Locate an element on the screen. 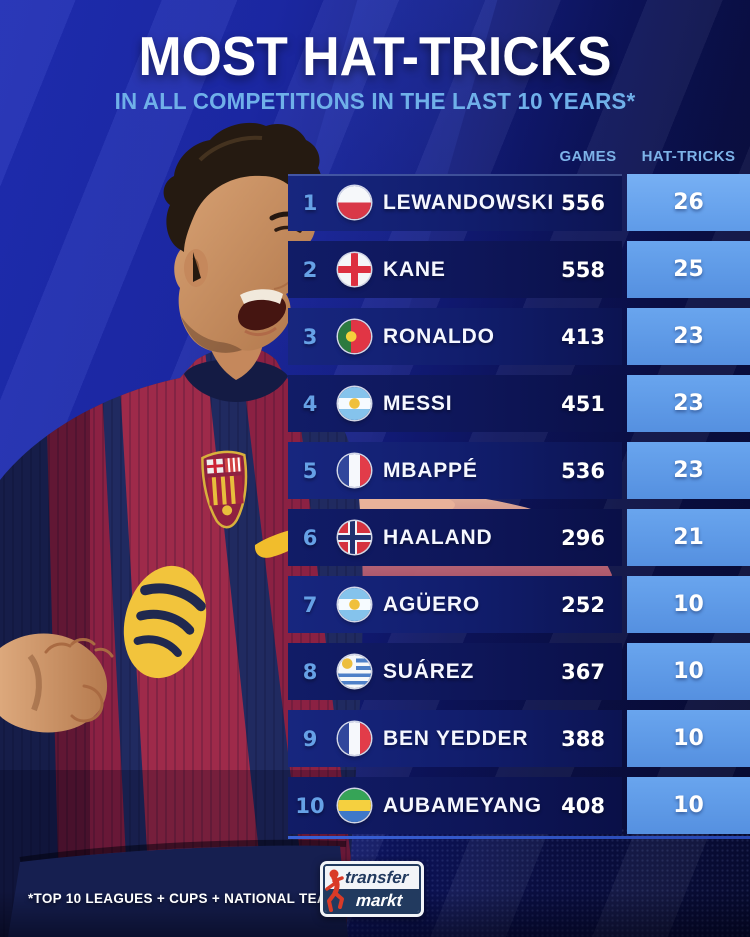  hat-tricks-cell: 21 is located at coordinates (688, 537).